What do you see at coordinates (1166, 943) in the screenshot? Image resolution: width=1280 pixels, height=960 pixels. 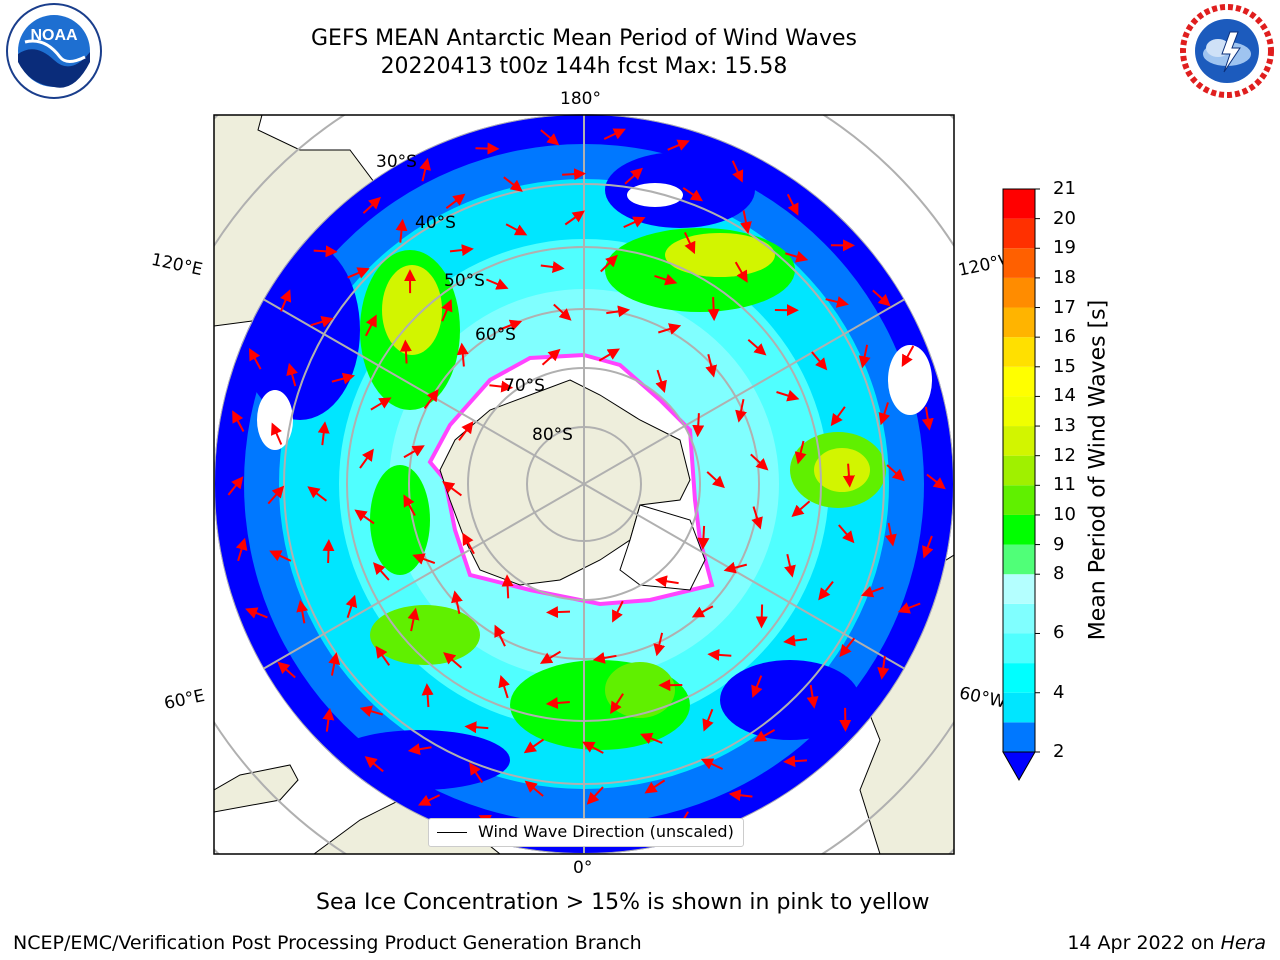 I see `footer-right: 14 Apr 2022 on Hera` at bounding box center [1166, 943].